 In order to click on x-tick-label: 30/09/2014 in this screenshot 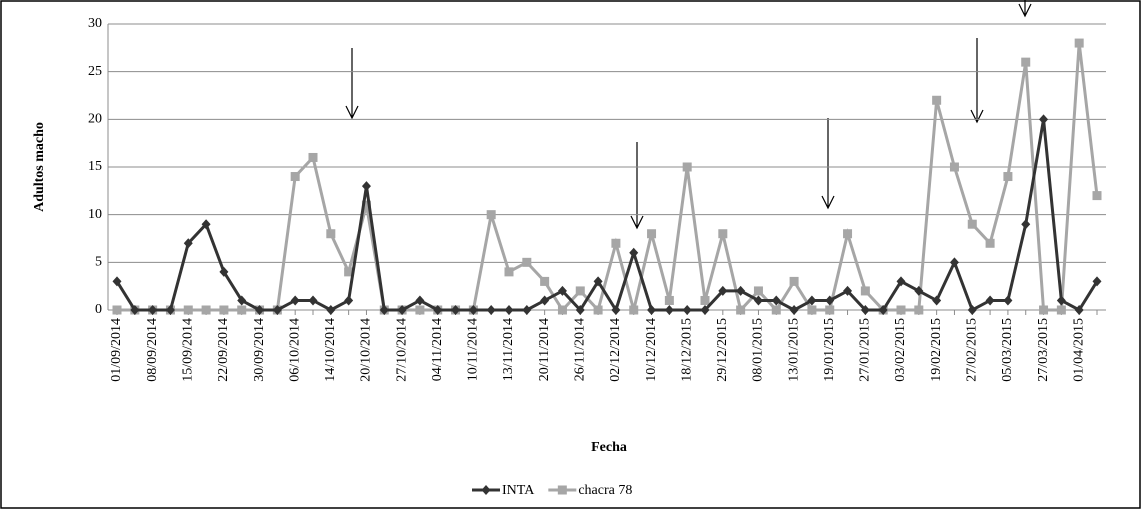, I will do `click(259, 350)`.